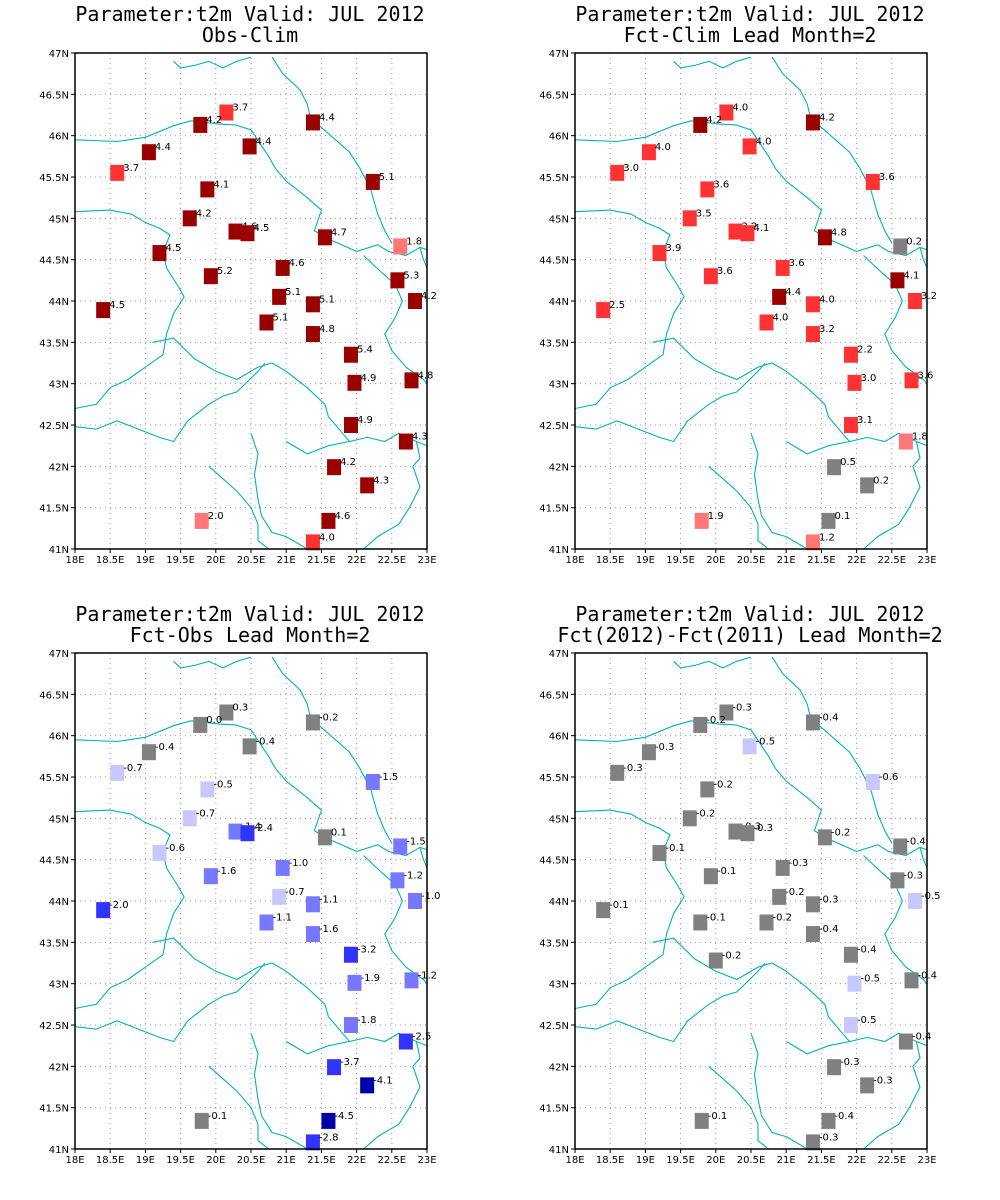  I want to click on lon-tick-label: 20.5E, so click(251, 560).